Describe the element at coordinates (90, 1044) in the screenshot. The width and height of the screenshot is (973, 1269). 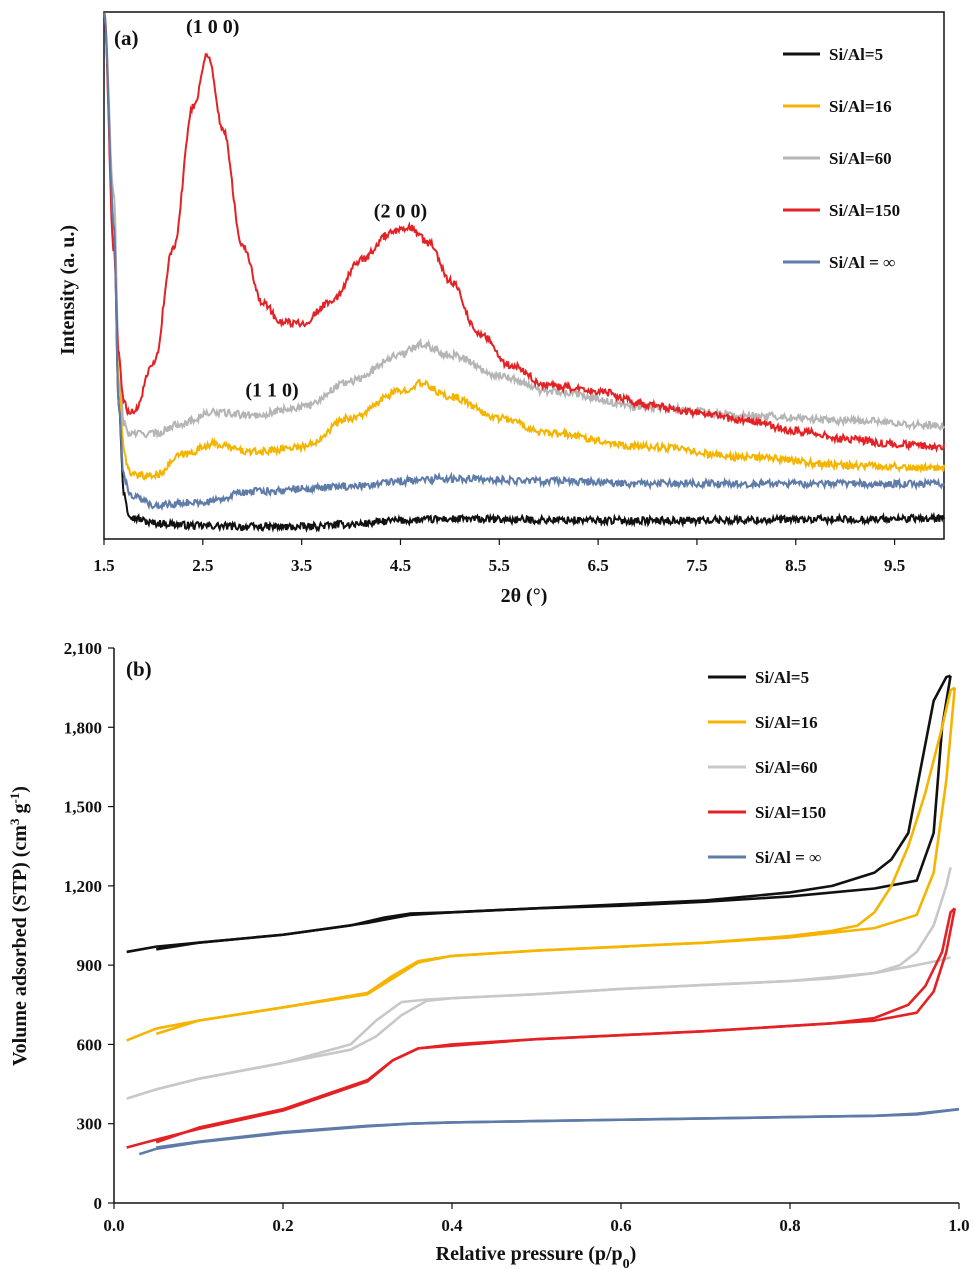
I see `y-tick-label: 600` at that location.